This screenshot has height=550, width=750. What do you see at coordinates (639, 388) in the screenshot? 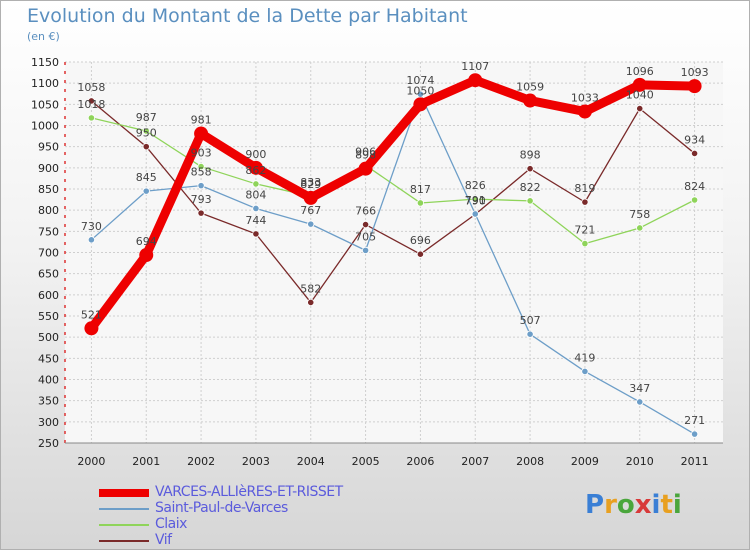
I see `data-label: 347` at bounding box center [639, 388].